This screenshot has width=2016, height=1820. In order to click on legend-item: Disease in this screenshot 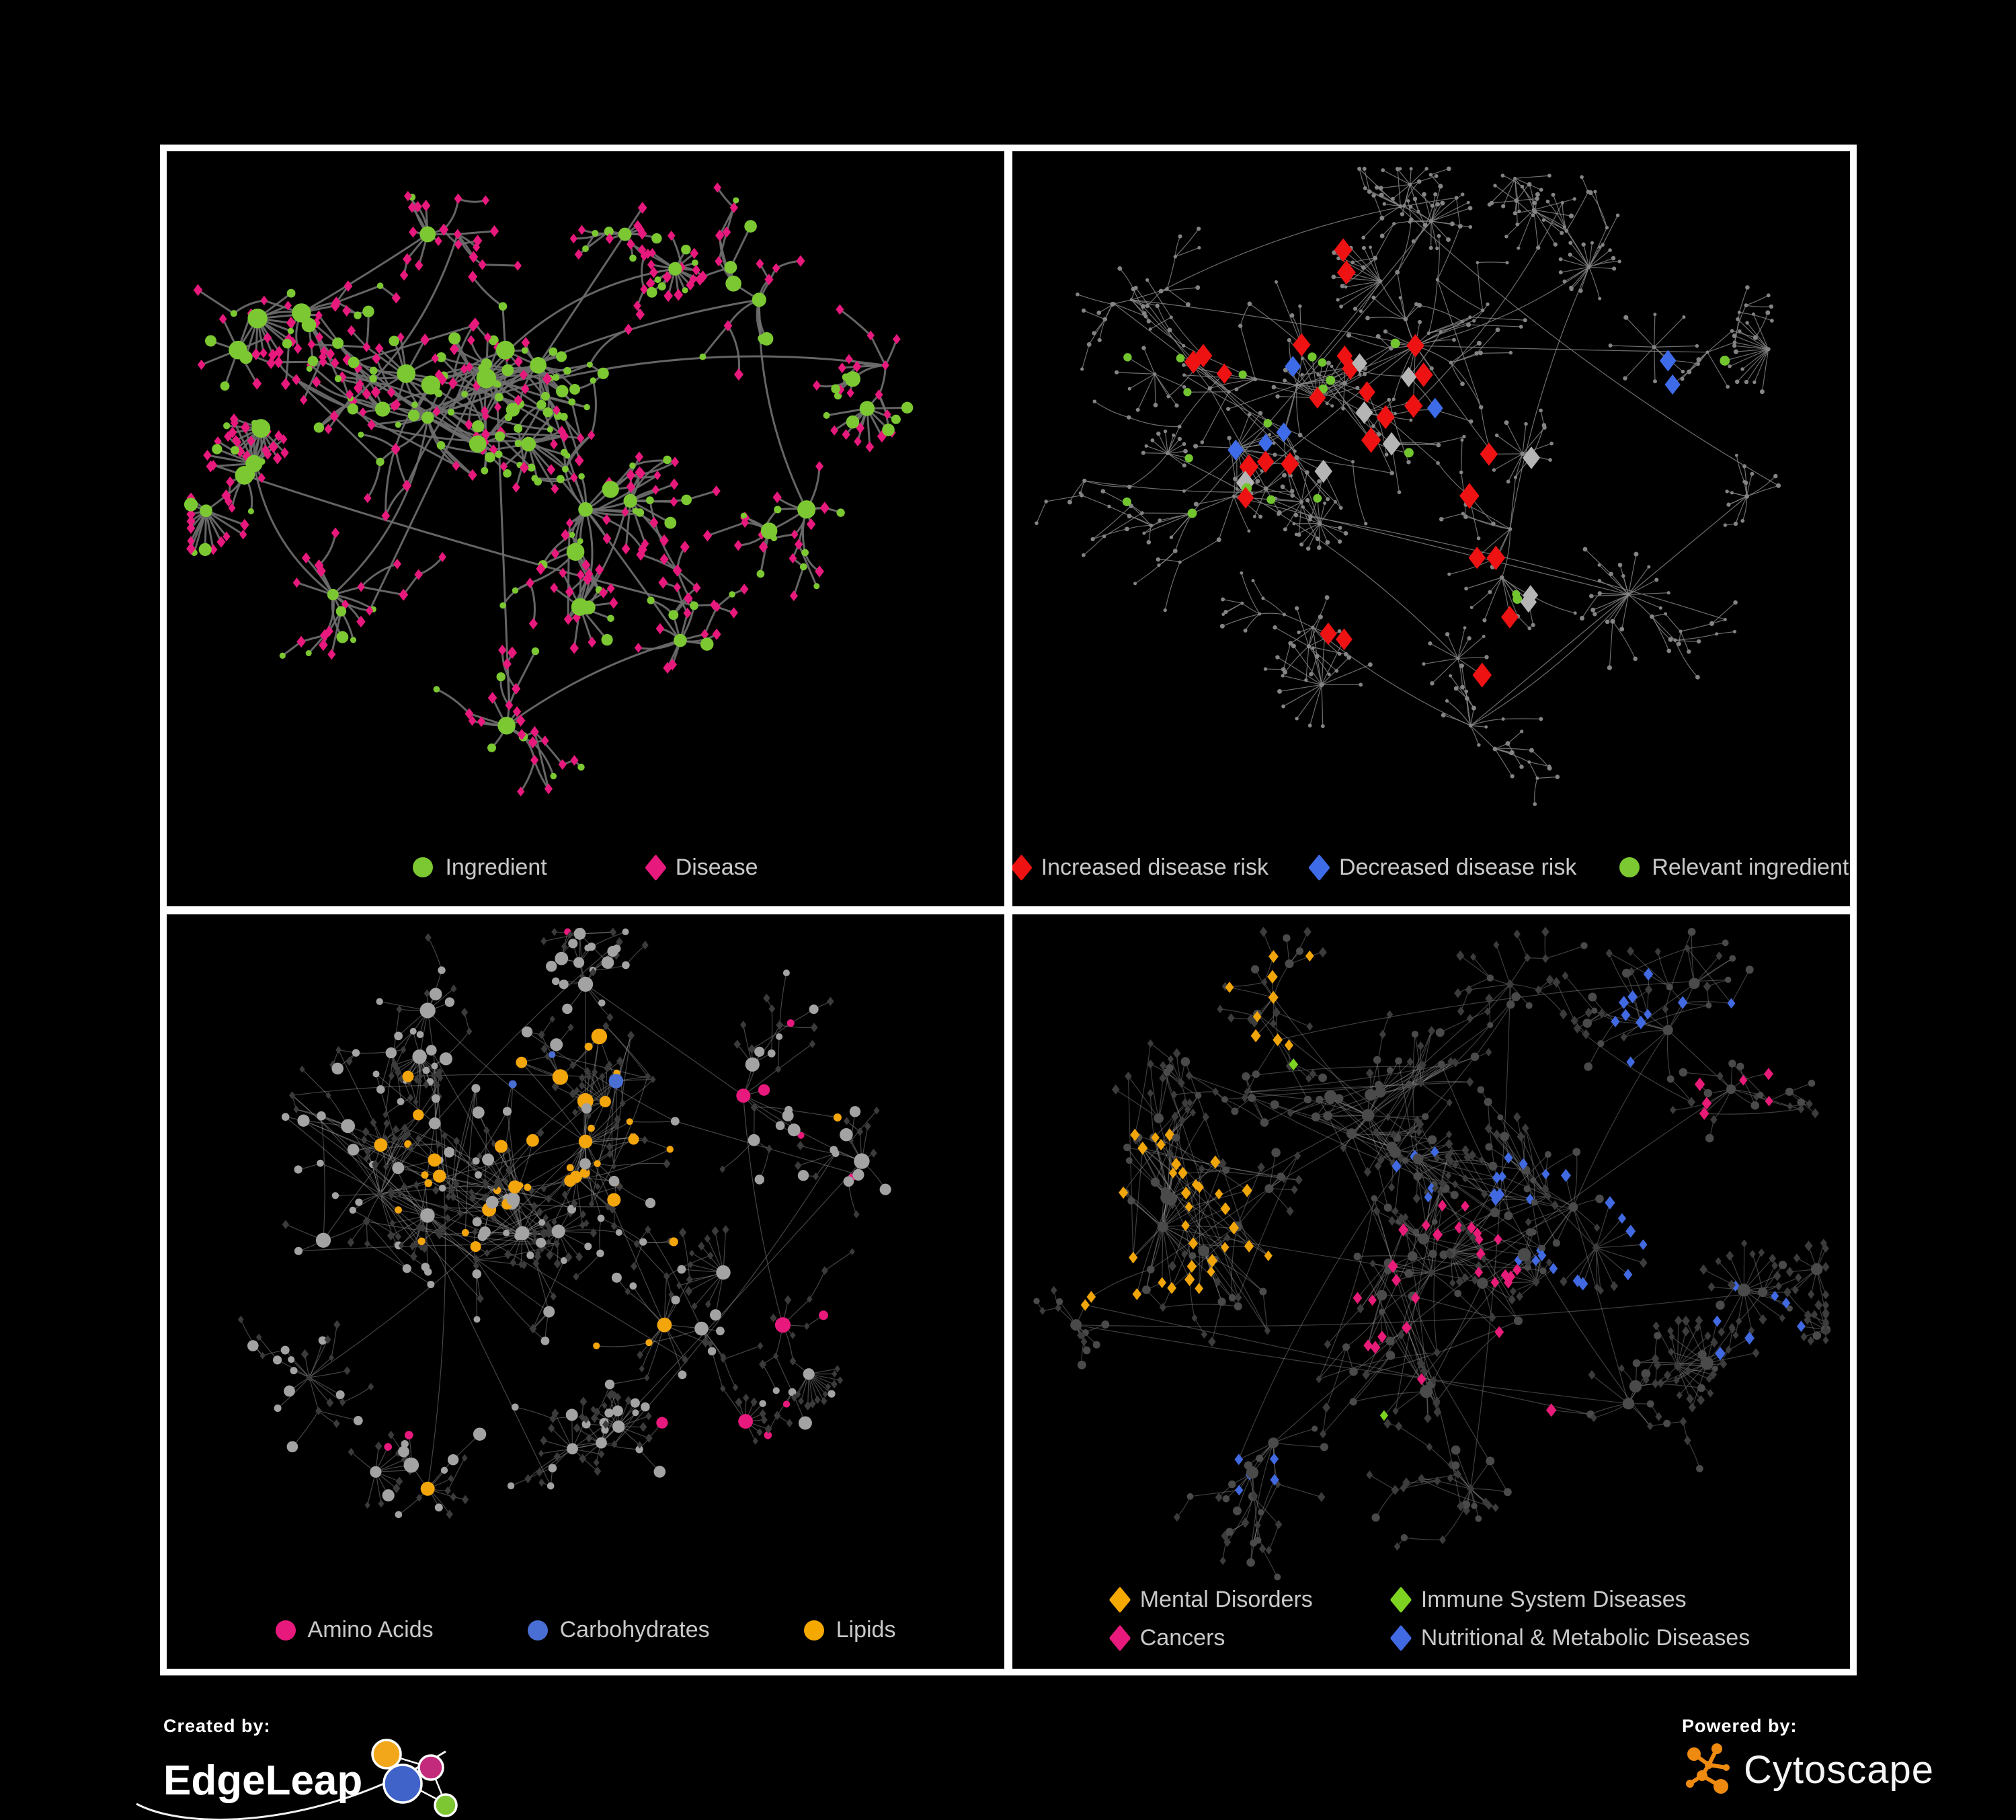, I will do `click(701, 867)`.